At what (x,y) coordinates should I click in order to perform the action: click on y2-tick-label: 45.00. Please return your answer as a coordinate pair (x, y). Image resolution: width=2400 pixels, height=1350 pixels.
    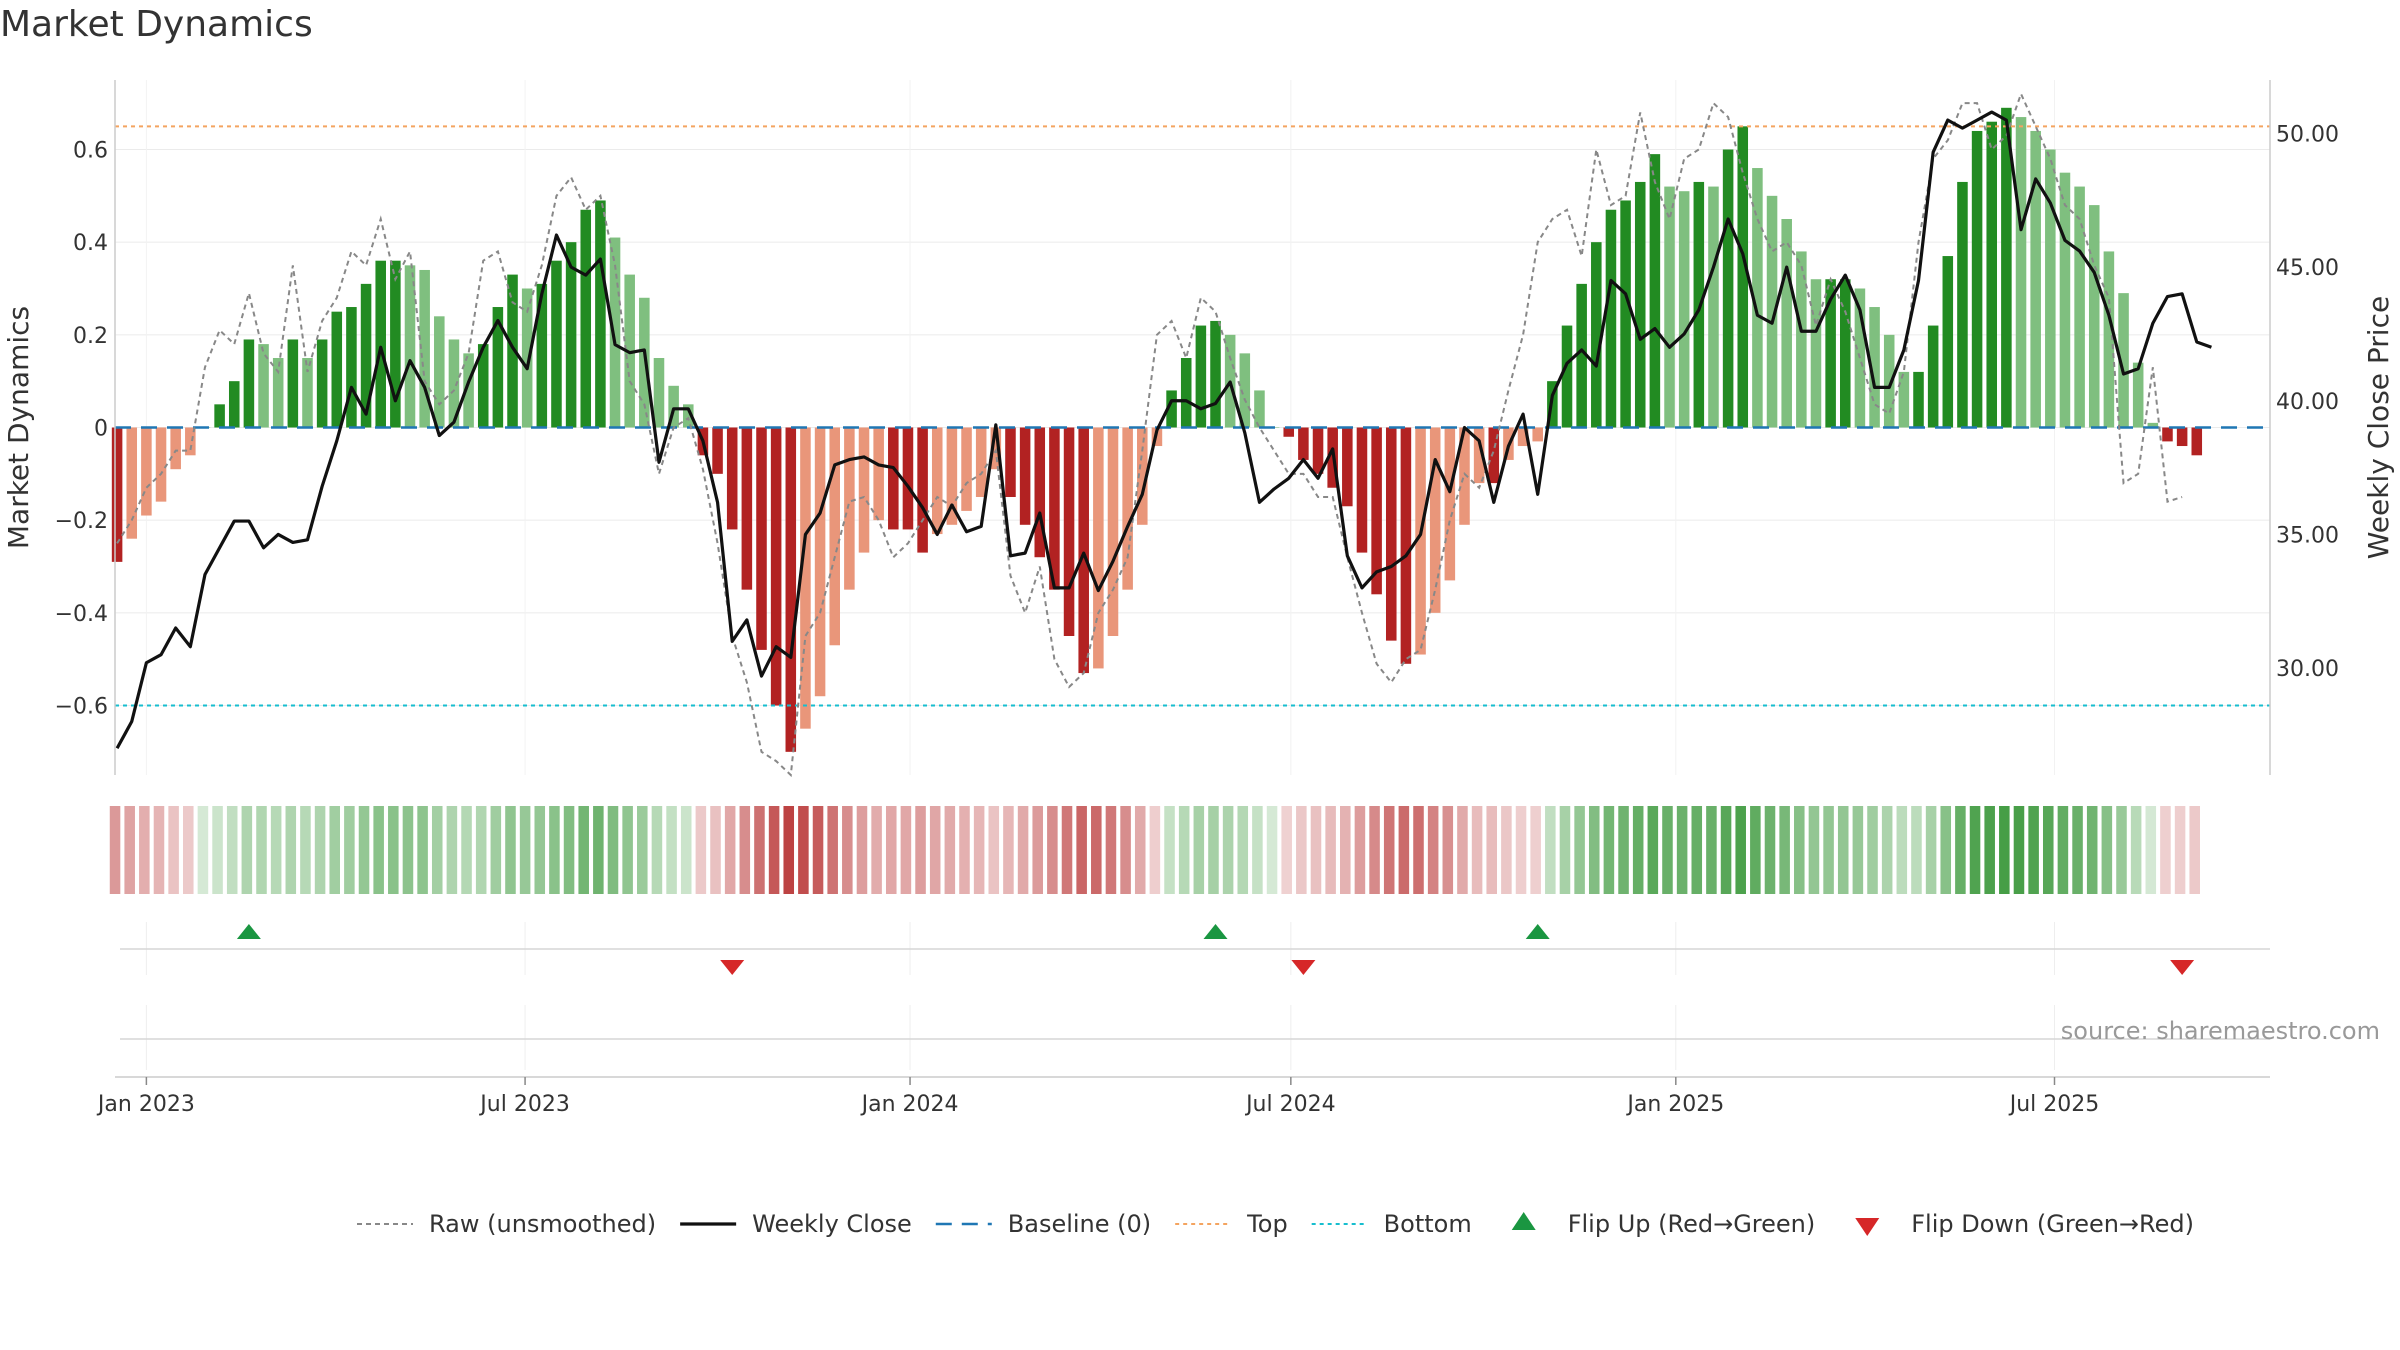
    Looking at the image, I should click on (2307, 268).